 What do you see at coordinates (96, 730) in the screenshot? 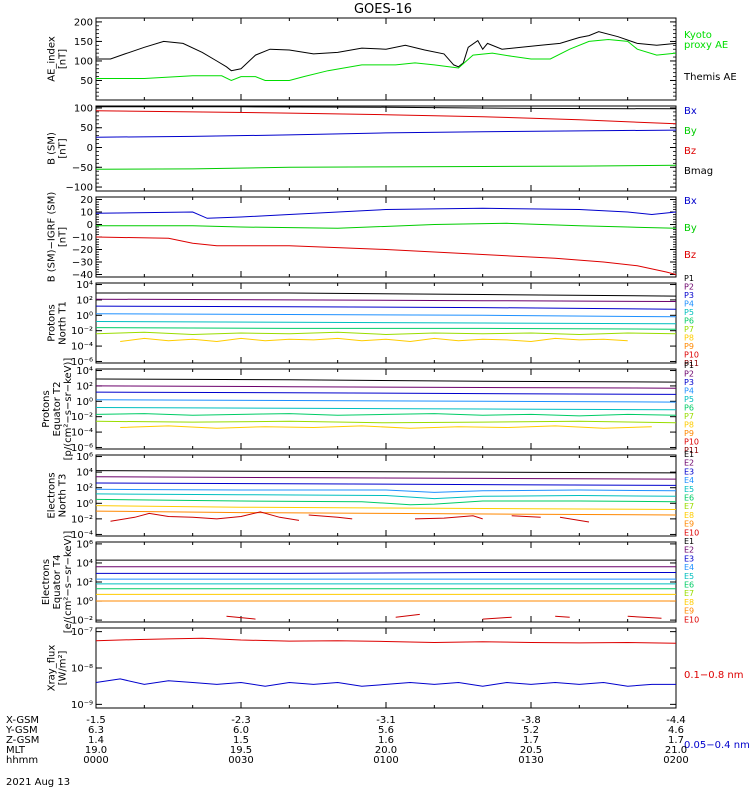
I see `footer-value: 6.3` at bounding box center [96, 730].